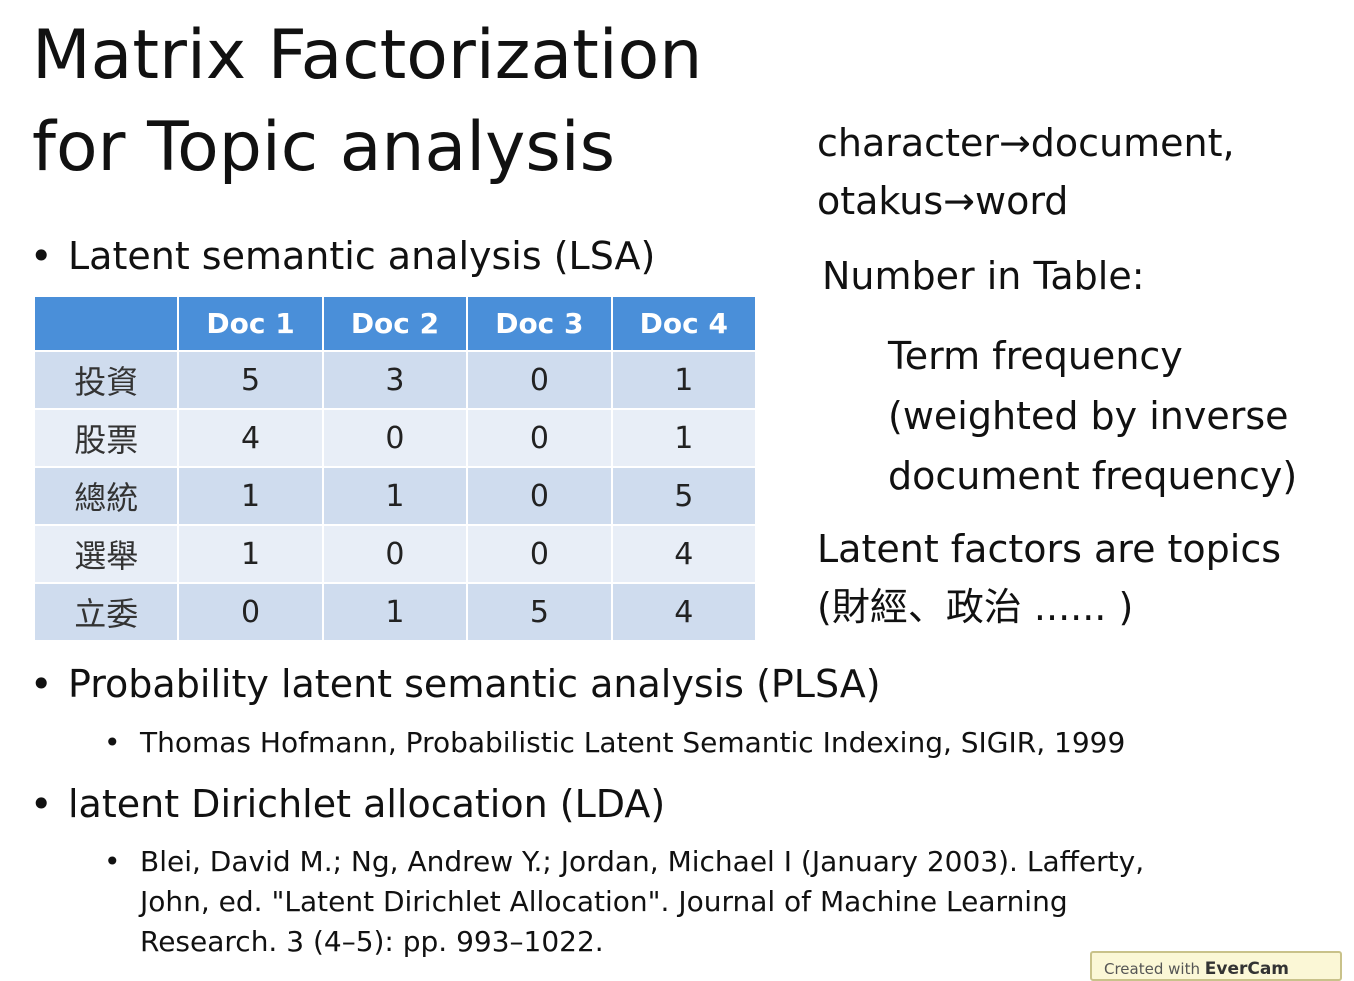 The height and width of the screenshot is (981, 1354). Describe the element at coordinates (250, 323) in the screenshot. I see `table-header-doc1: Doc 1` at that location.